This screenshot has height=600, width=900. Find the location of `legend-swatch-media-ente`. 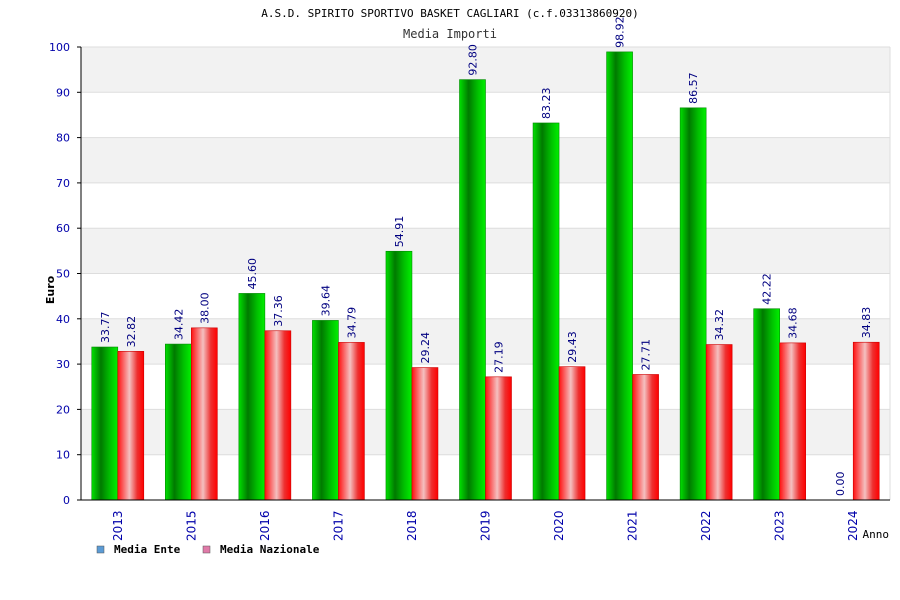

legend-swatch-media-ente is located at coordinates (100, 549).